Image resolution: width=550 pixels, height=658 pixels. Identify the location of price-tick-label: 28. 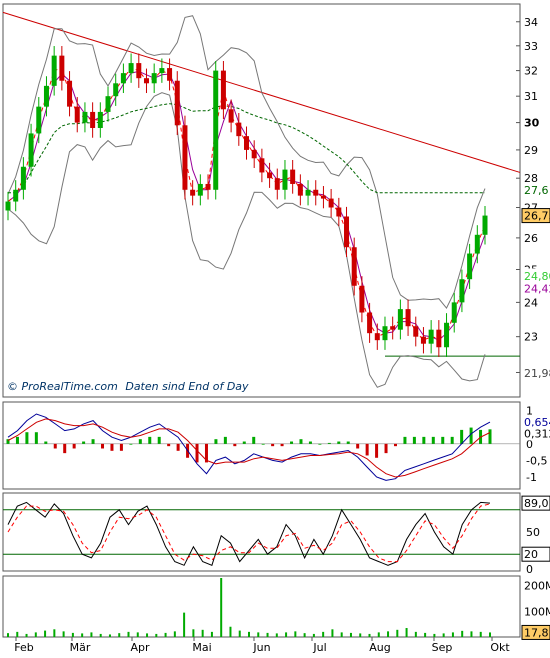
(531, 178).